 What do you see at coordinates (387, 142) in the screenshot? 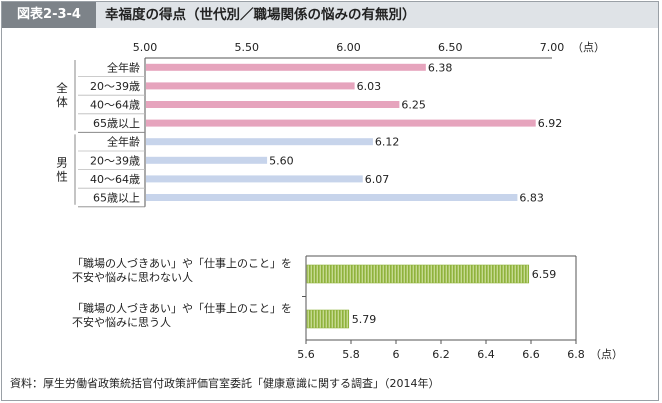
I see `data-label: 6.12` at bounding box center [387, 142].